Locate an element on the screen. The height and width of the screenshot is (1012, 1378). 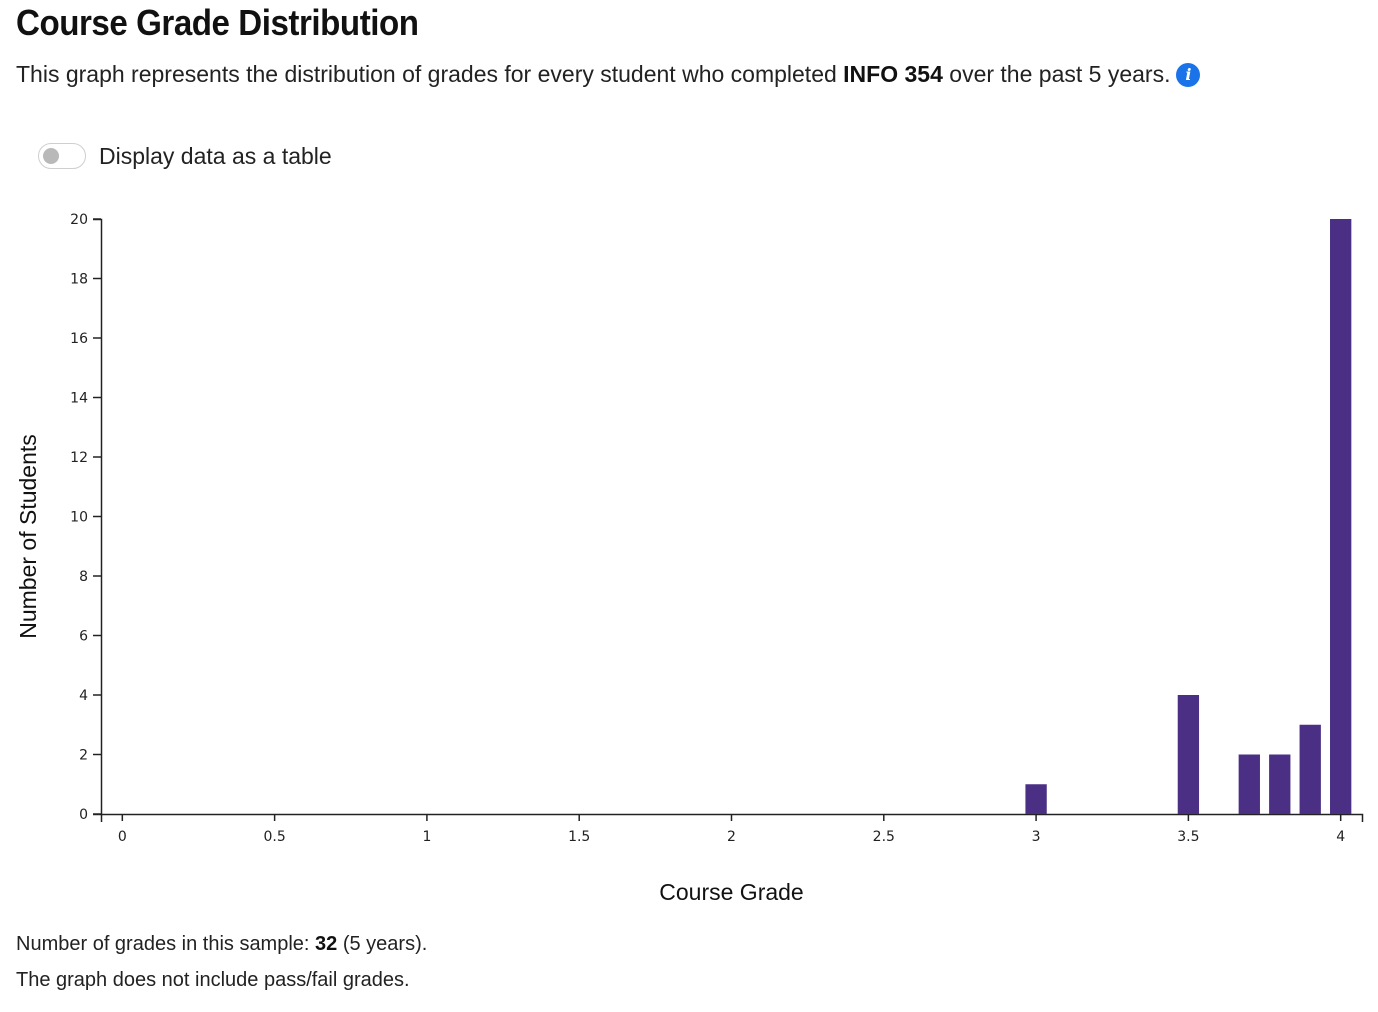
y-tick-label: 16 is located at coordinates (79, 339).